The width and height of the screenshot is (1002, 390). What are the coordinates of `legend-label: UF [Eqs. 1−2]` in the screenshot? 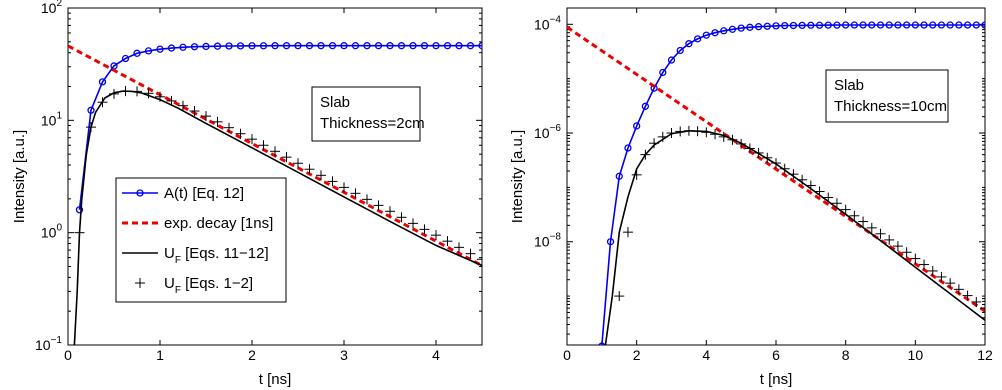 It's located at (208, 285).